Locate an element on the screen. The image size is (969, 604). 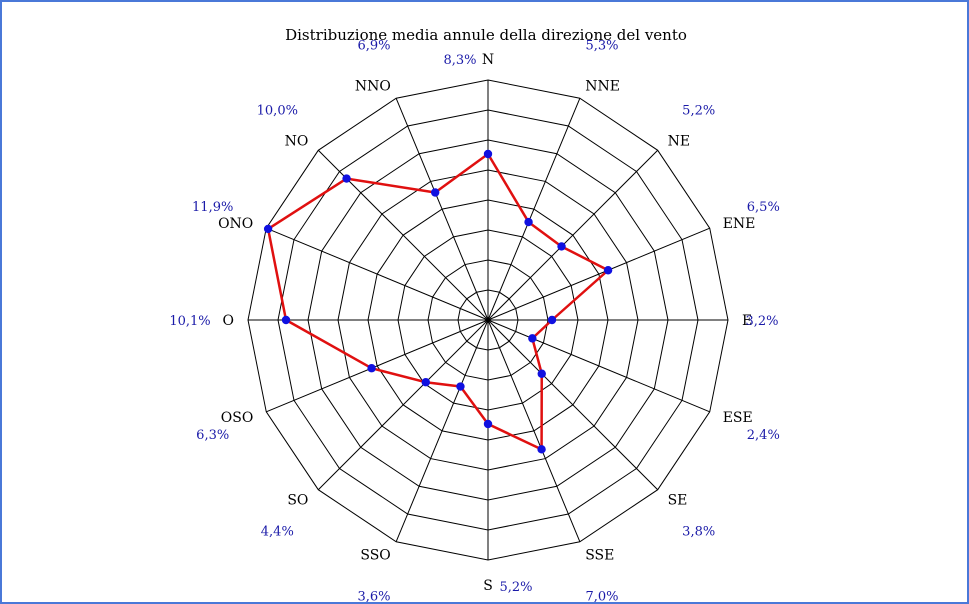
direction-label-nne: NNE is located at coordinates (602, 86).